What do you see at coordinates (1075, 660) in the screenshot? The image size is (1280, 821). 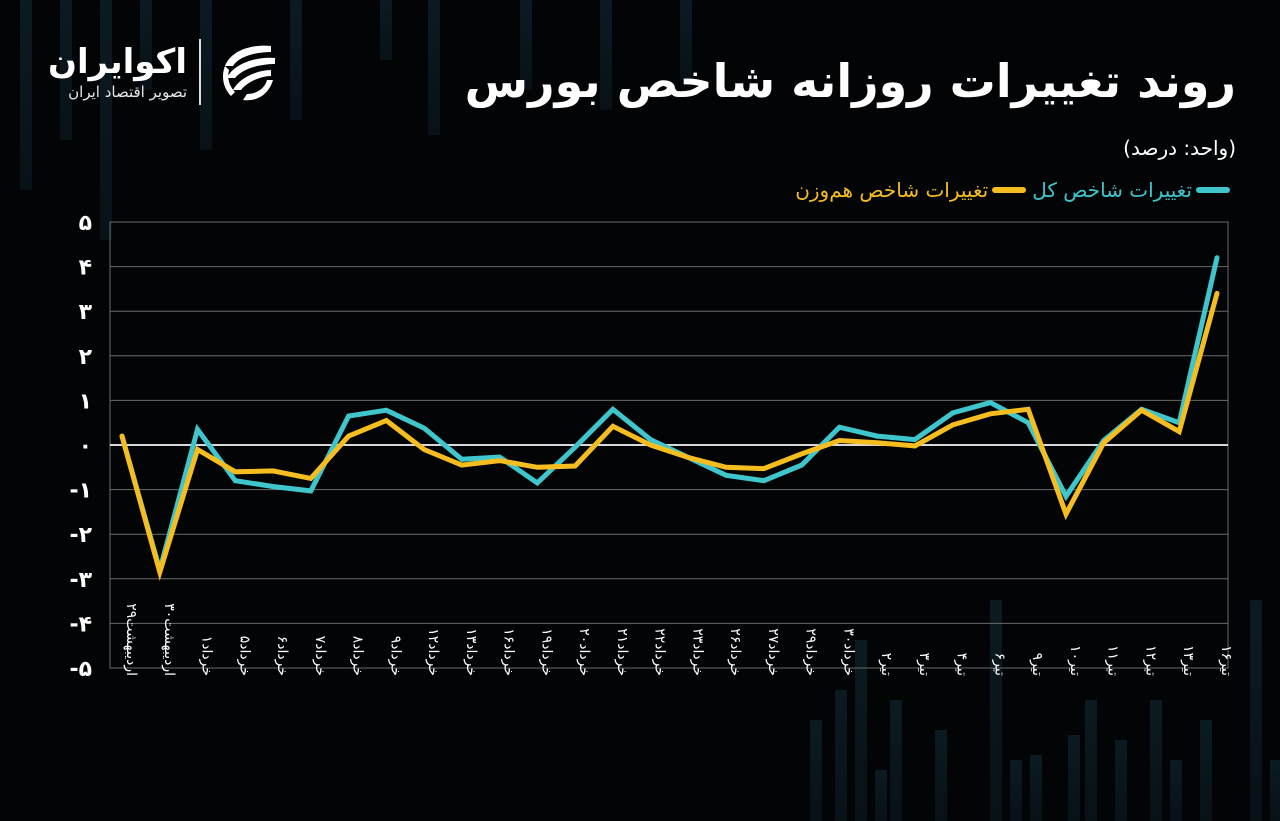 I see `x-tick-label: تیر۱۰` at bounding box center [1075, 660].